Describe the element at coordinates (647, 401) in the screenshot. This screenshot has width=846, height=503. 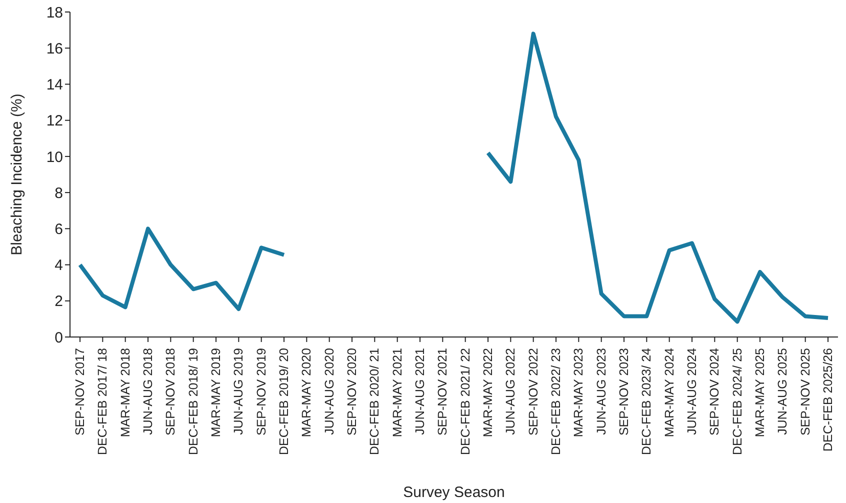
I see `x-tick-label: DEC-FEB 2023/ 24` at that location.